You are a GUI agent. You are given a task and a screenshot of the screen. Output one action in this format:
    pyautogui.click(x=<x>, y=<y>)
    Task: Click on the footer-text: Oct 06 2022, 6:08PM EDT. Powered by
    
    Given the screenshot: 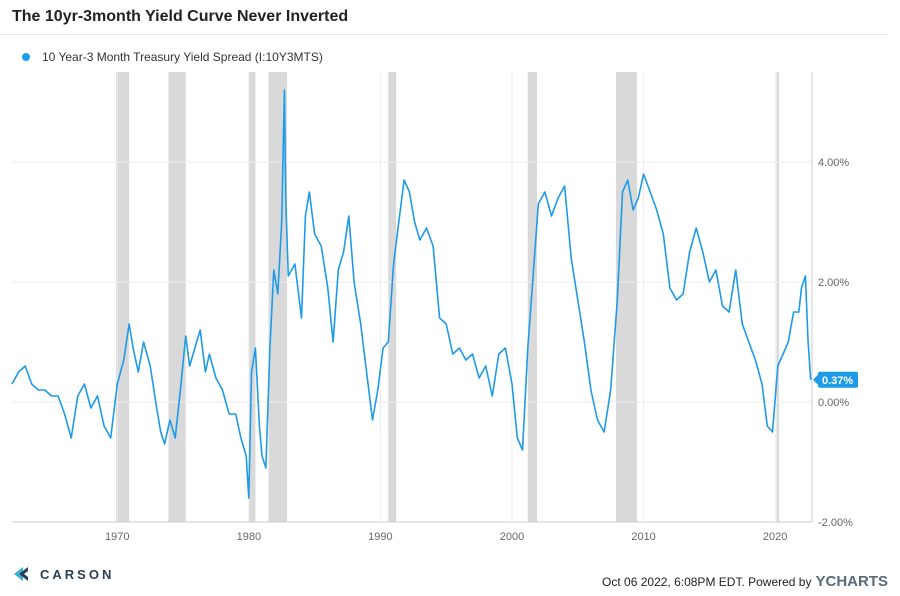 What is the action you would take?
    pyautogui.click(x=707, y=581)
    